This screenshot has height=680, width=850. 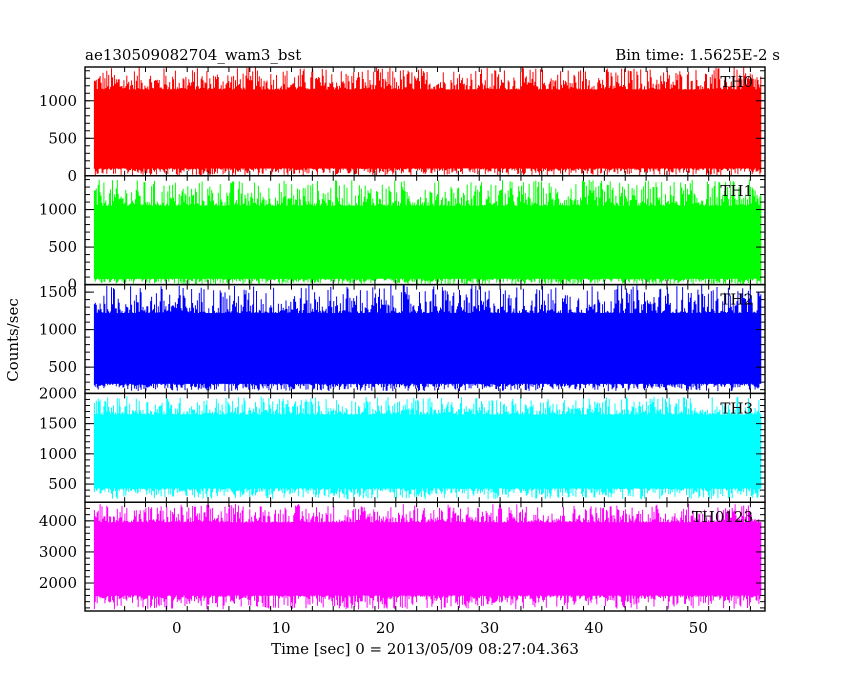 I want to click on panel-th0: 0 500 1000 TH0, so click(x=402, y=125).